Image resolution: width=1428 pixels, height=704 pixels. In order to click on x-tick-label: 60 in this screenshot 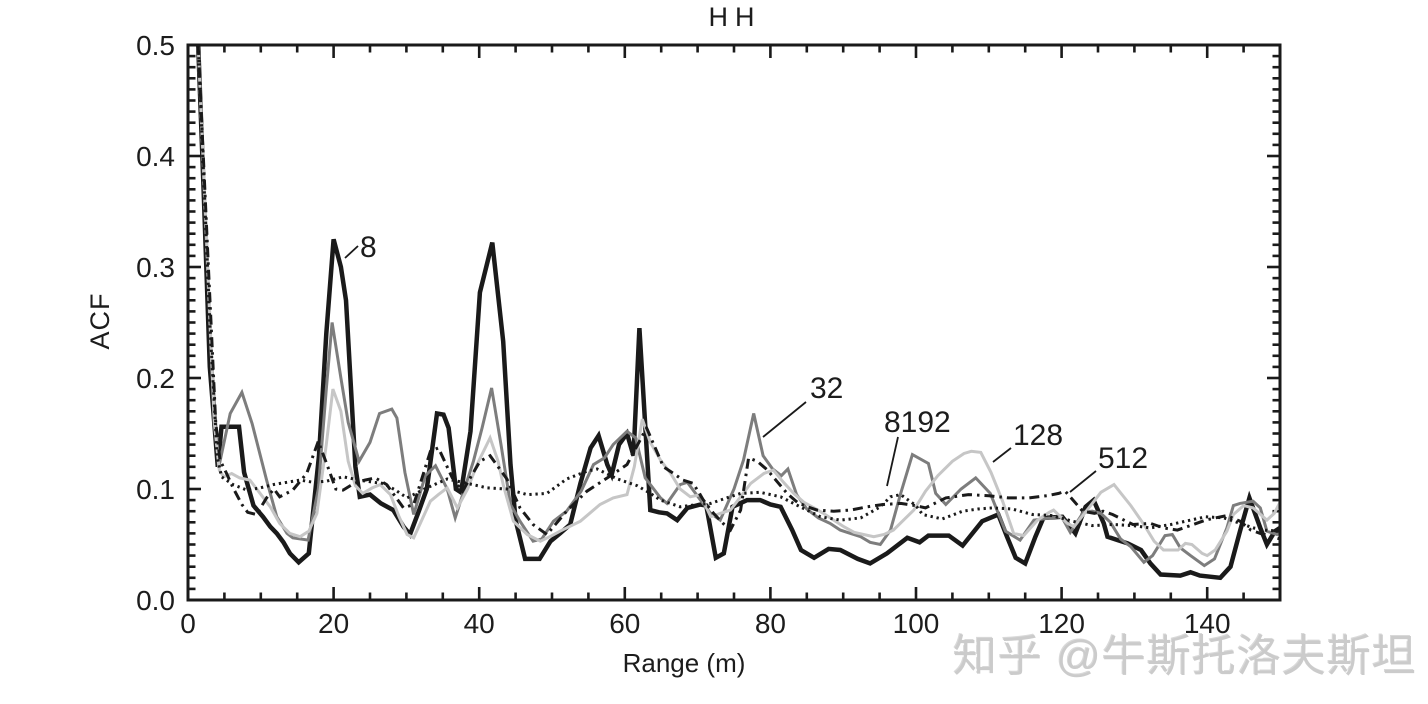, I will do `click(624, 623)`.